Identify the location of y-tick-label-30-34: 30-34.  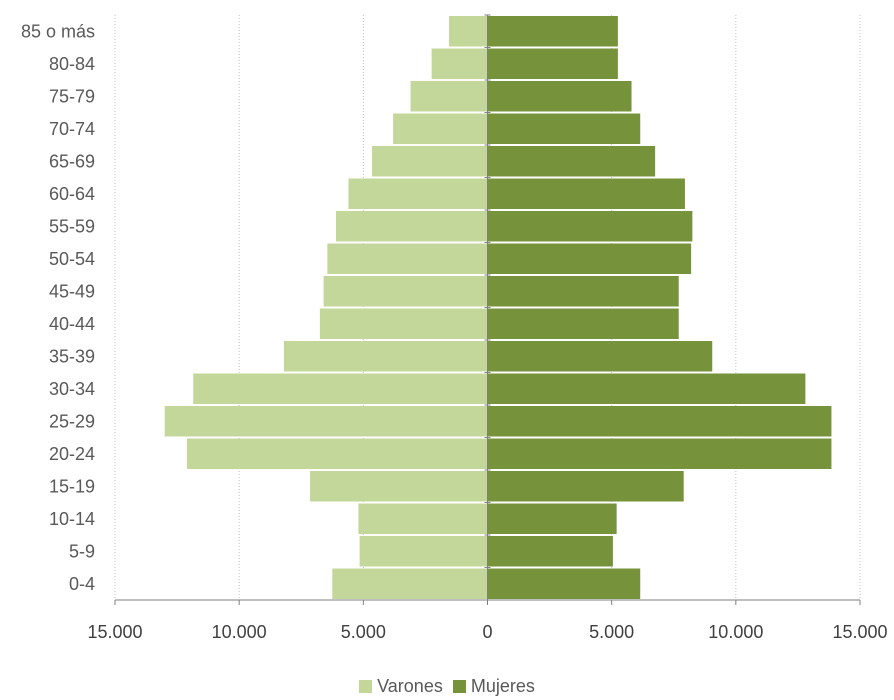
(72, 389).